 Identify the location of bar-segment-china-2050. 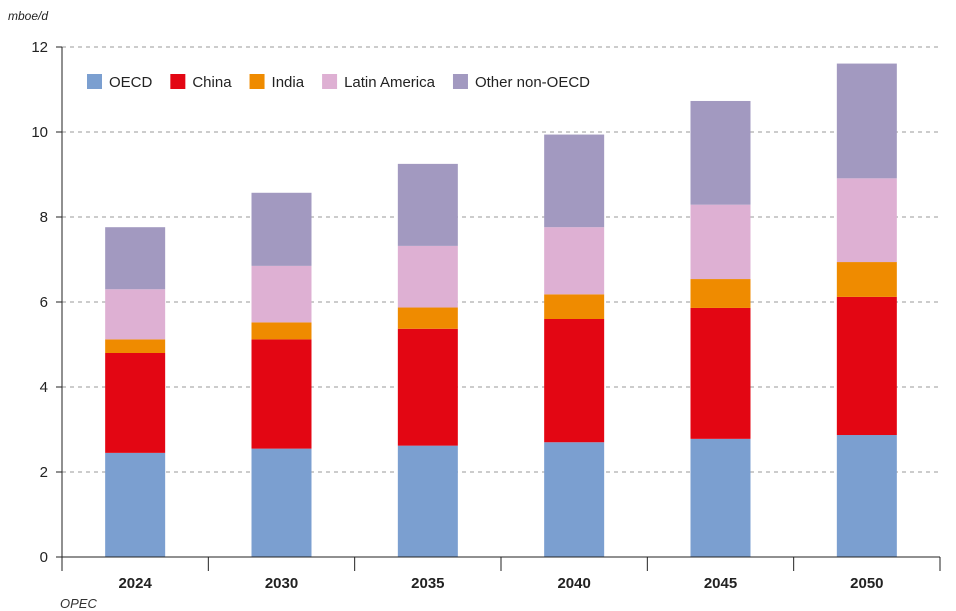
(866, 366).